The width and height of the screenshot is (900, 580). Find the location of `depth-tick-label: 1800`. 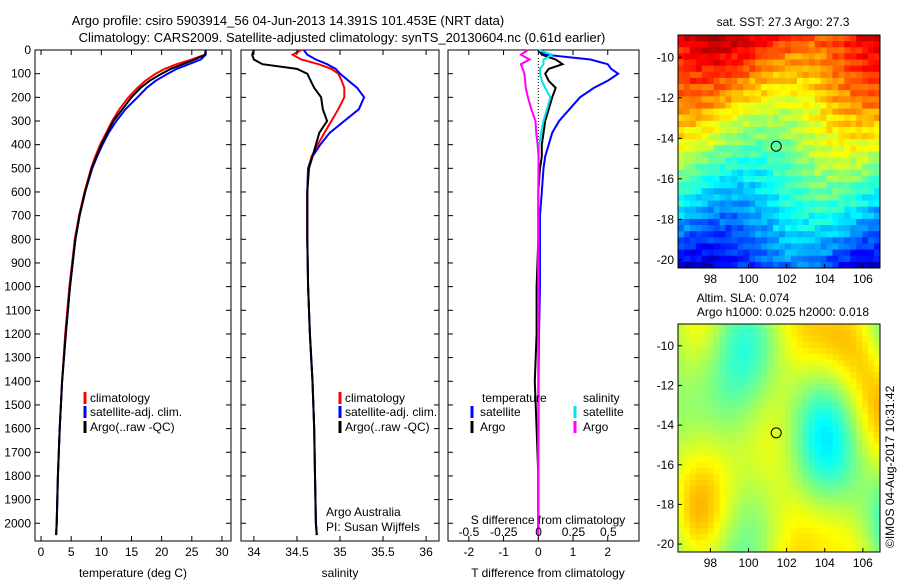

depth-tick-label: 1800 is located at coordinates (17, 476).